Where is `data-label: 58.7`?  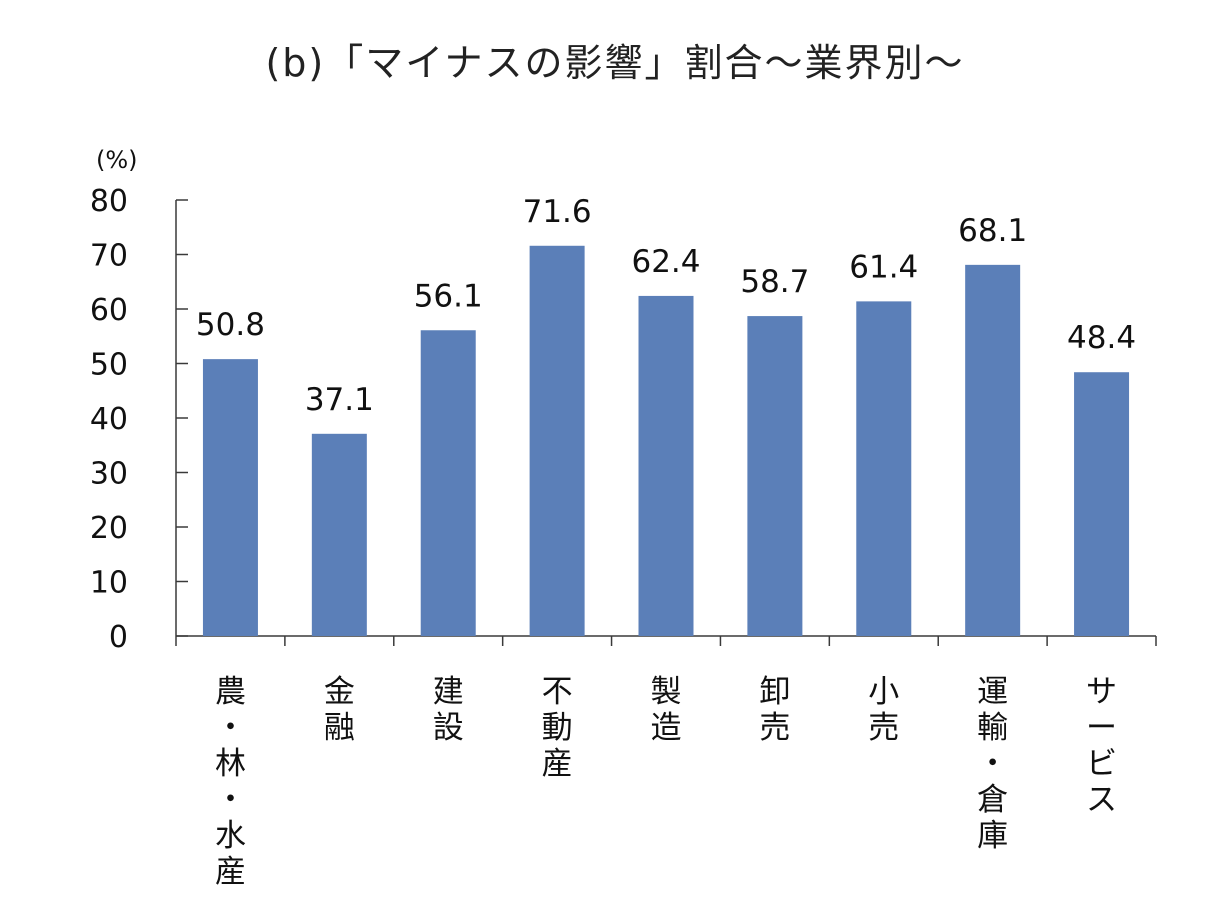
data-label: 58.7 is located at coordinates (774, 282).